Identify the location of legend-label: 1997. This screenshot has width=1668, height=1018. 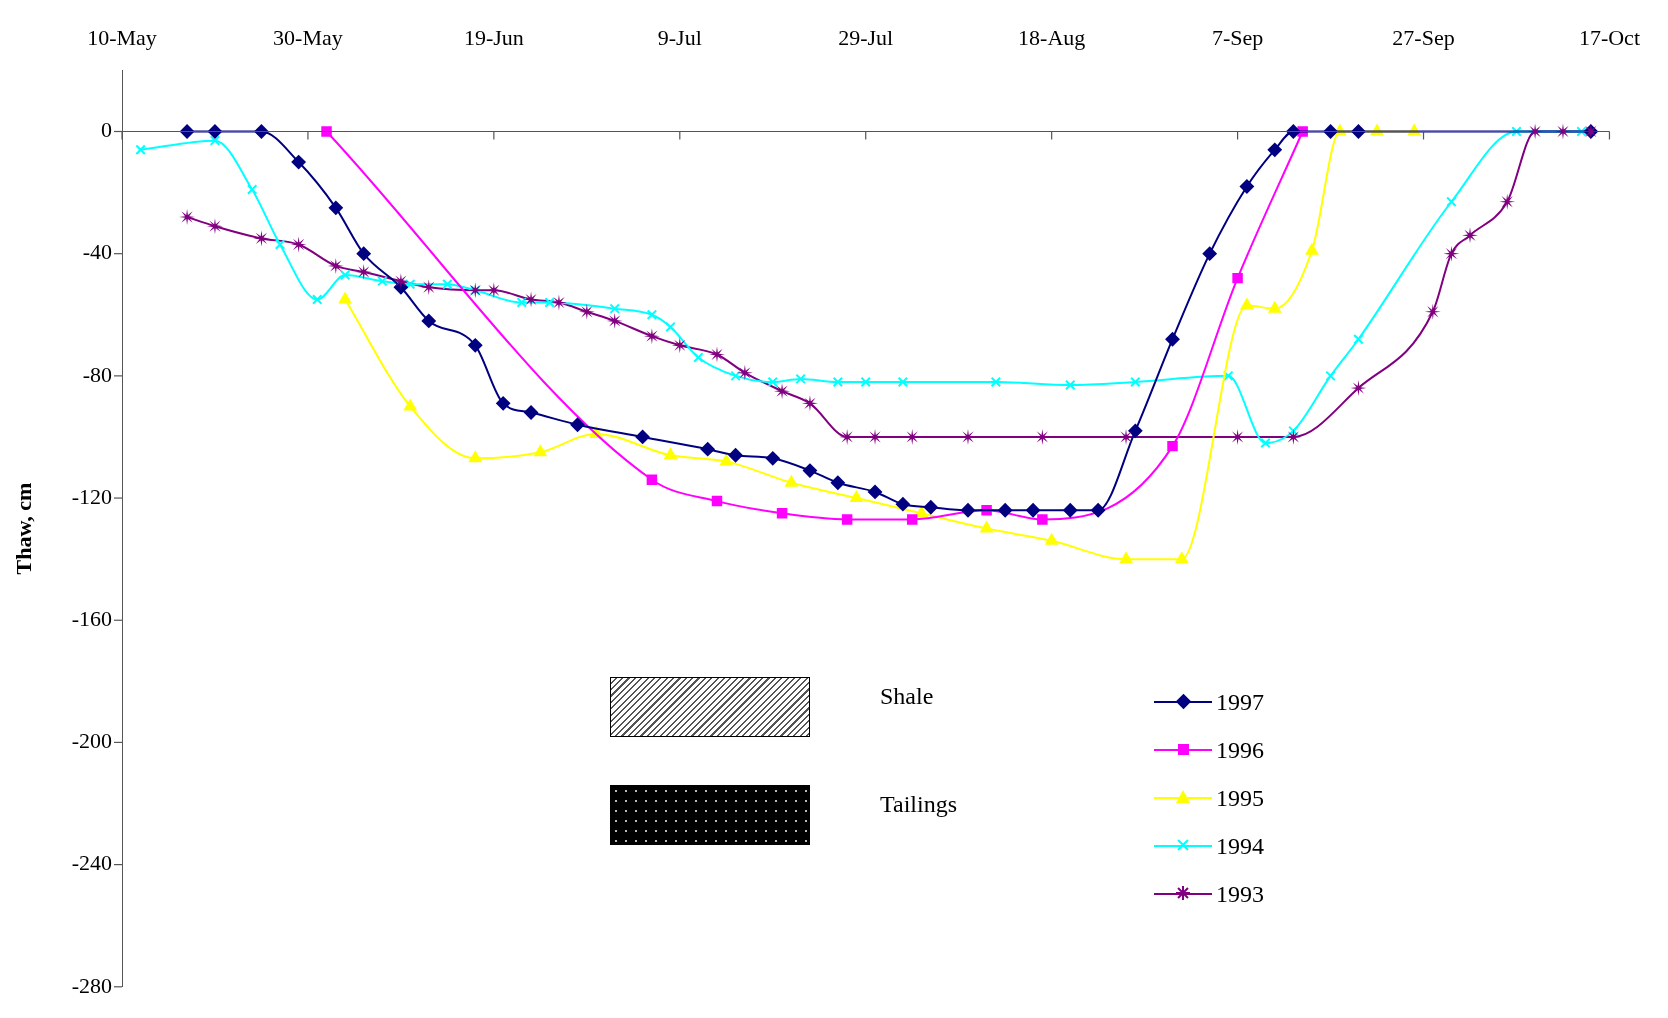
(1240, 702).